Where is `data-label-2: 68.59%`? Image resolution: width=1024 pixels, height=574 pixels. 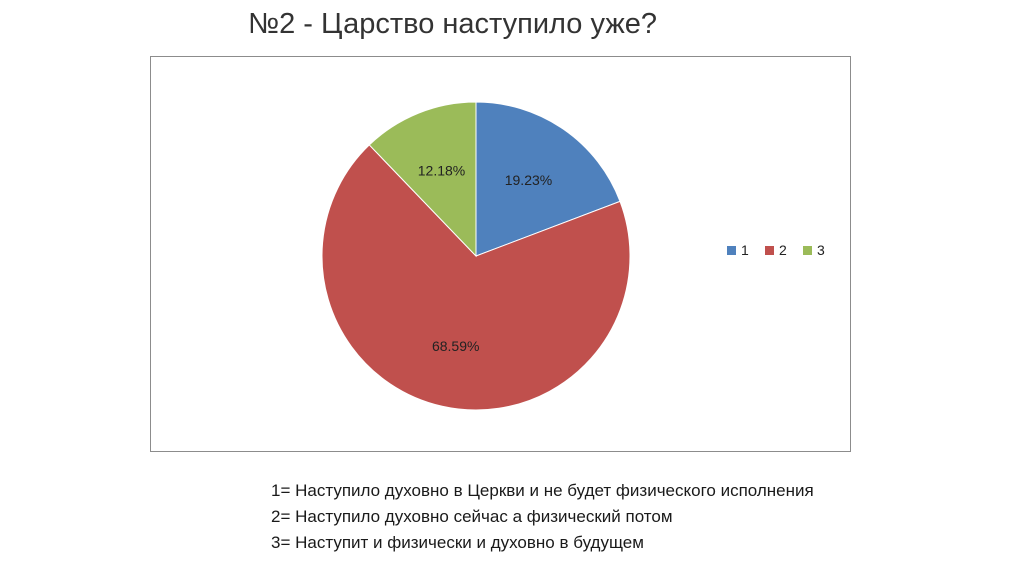 data-label-2: 68.59% is located at coordinates (455, 346).